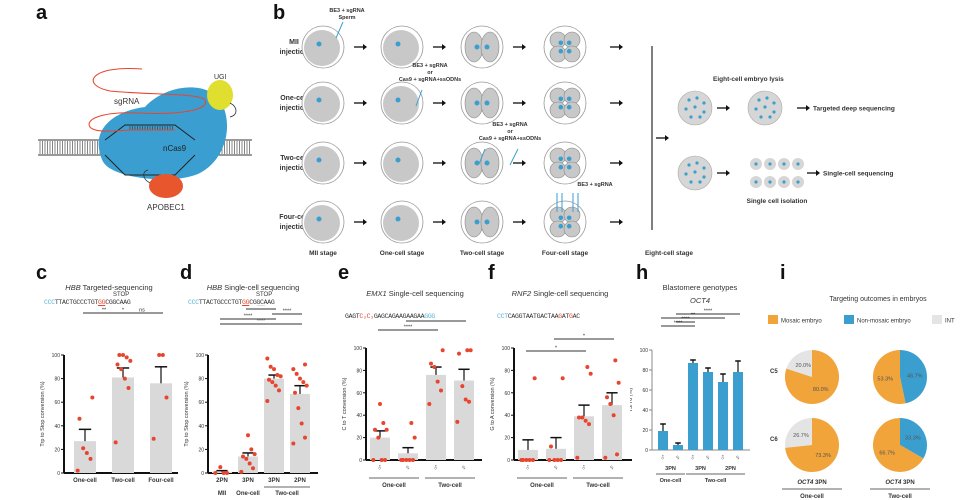  What do you see at coordinates (669, 253) in the screenshot?
I see `stage-label: Eight-cell stage` at bounding box center [669, 253].